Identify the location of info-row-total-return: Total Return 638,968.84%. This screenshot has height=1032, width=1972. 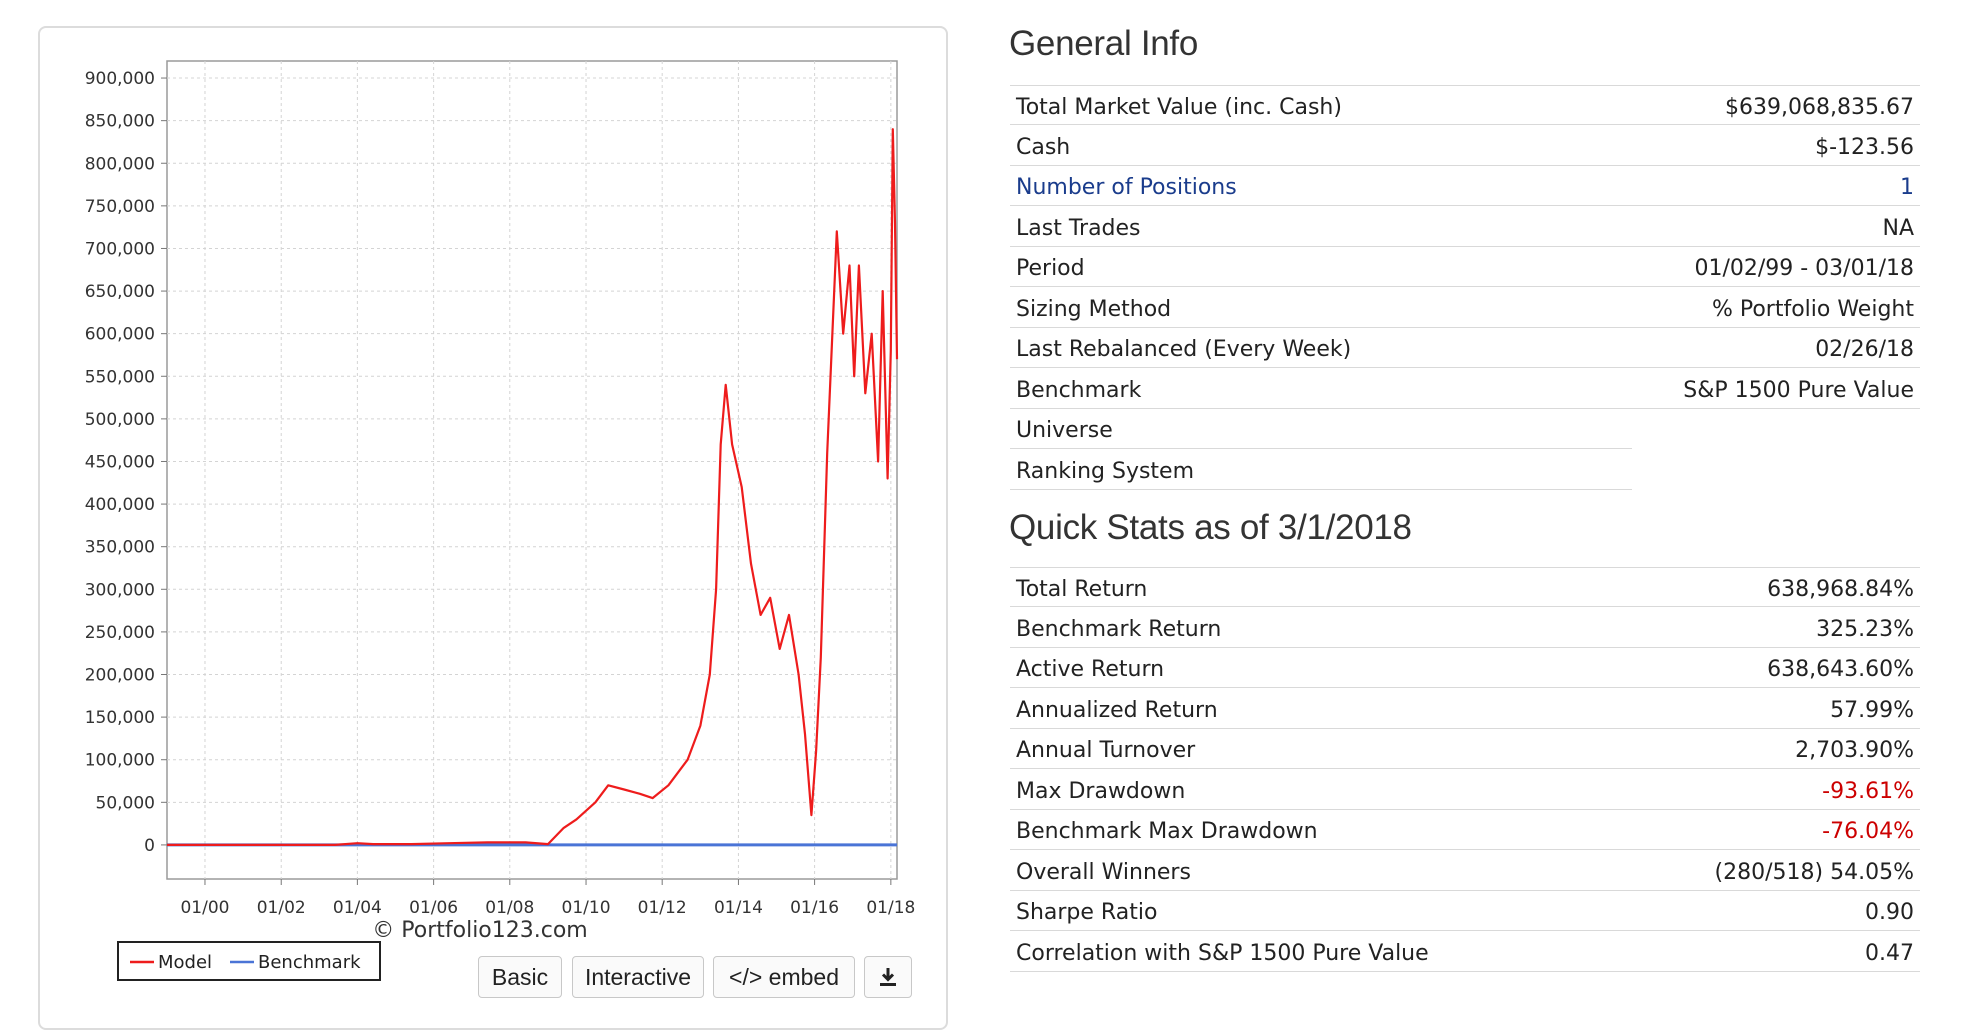
(1465, 587).